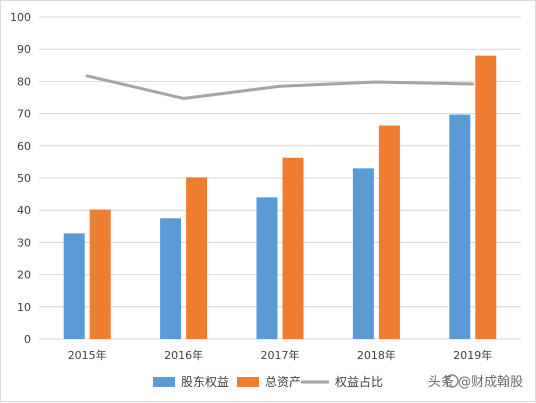  Describe the element at coordinates (472, 355) in the screenshot. I see `x-tick-label: 2019年` at that location.